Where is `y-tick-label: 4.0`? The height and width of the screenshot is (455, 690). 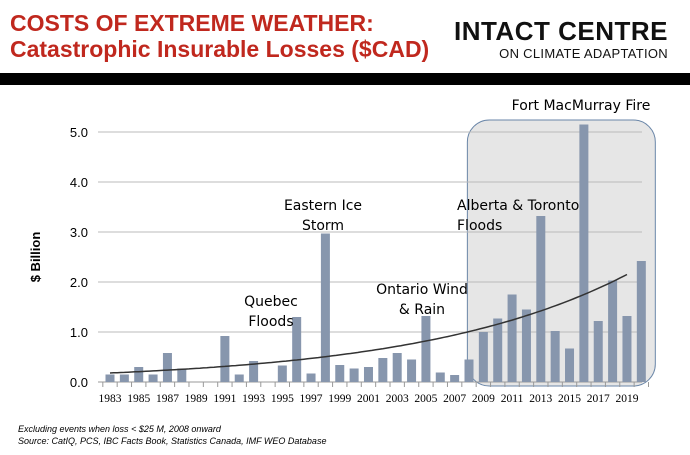 y-tick-label: 4.0 is located at coordinates (79, 182).